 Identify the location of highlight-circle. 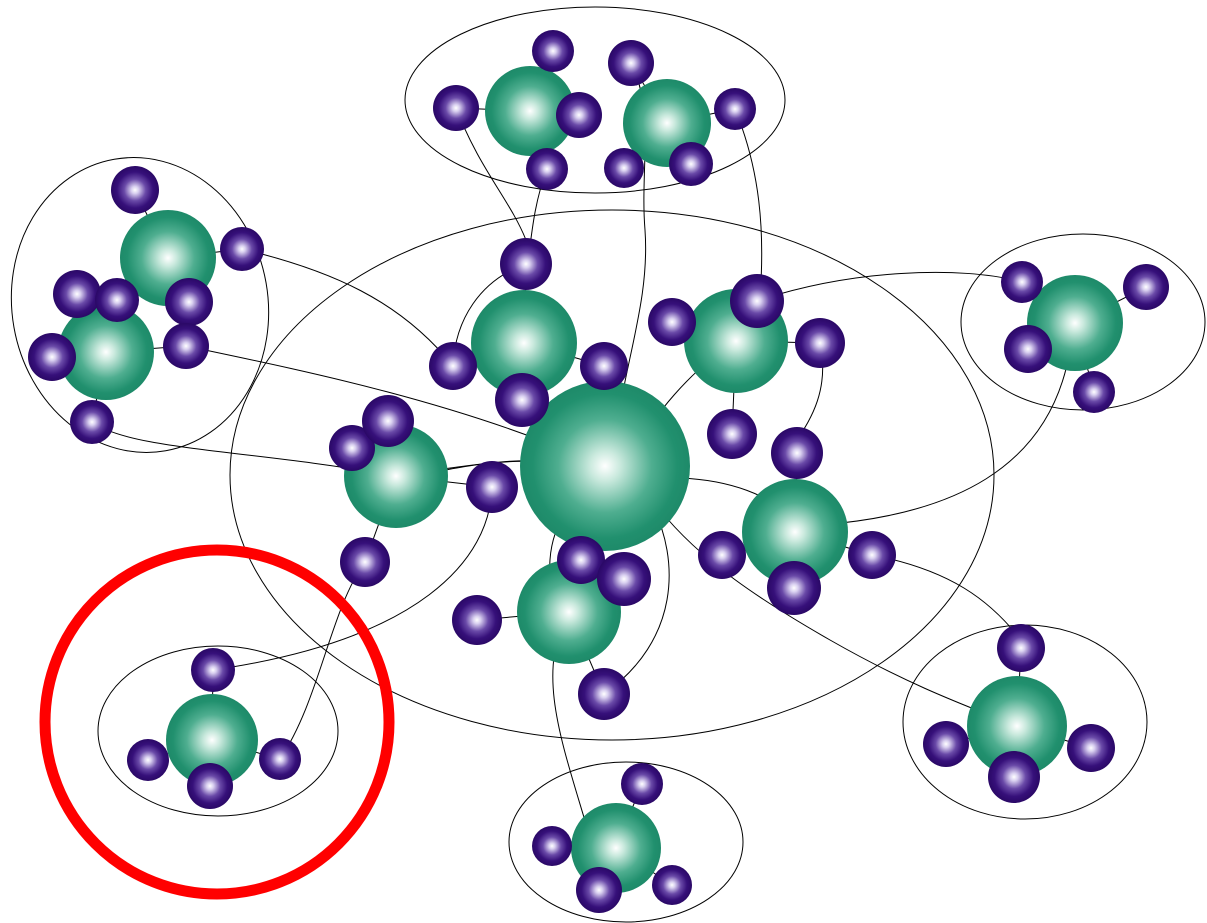
(217, 722).